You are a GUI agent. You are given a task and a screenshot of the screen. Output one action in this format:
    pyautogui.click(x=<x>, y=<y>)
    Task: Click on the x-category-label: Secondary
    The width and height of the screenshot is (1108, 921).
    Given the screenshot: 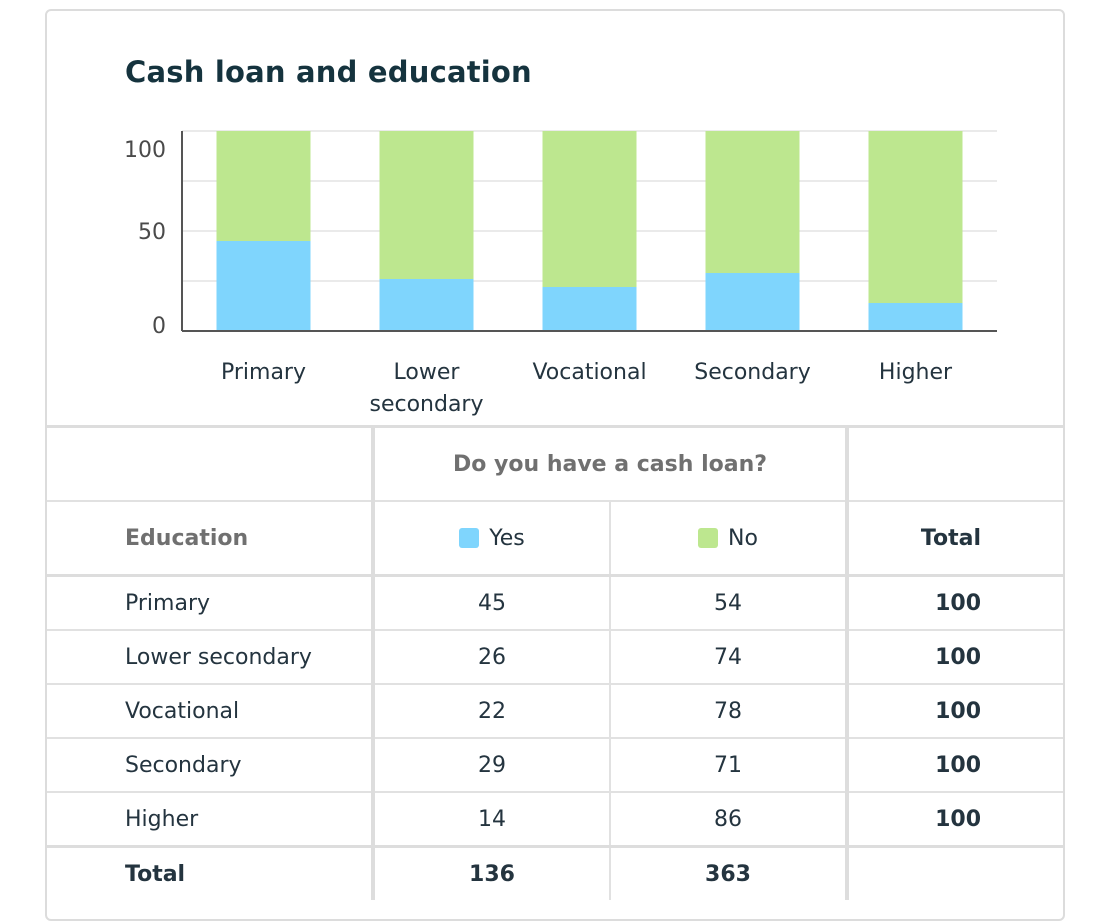 What is the action you would take?
    pyautogui.click(x=752, y=372)
    